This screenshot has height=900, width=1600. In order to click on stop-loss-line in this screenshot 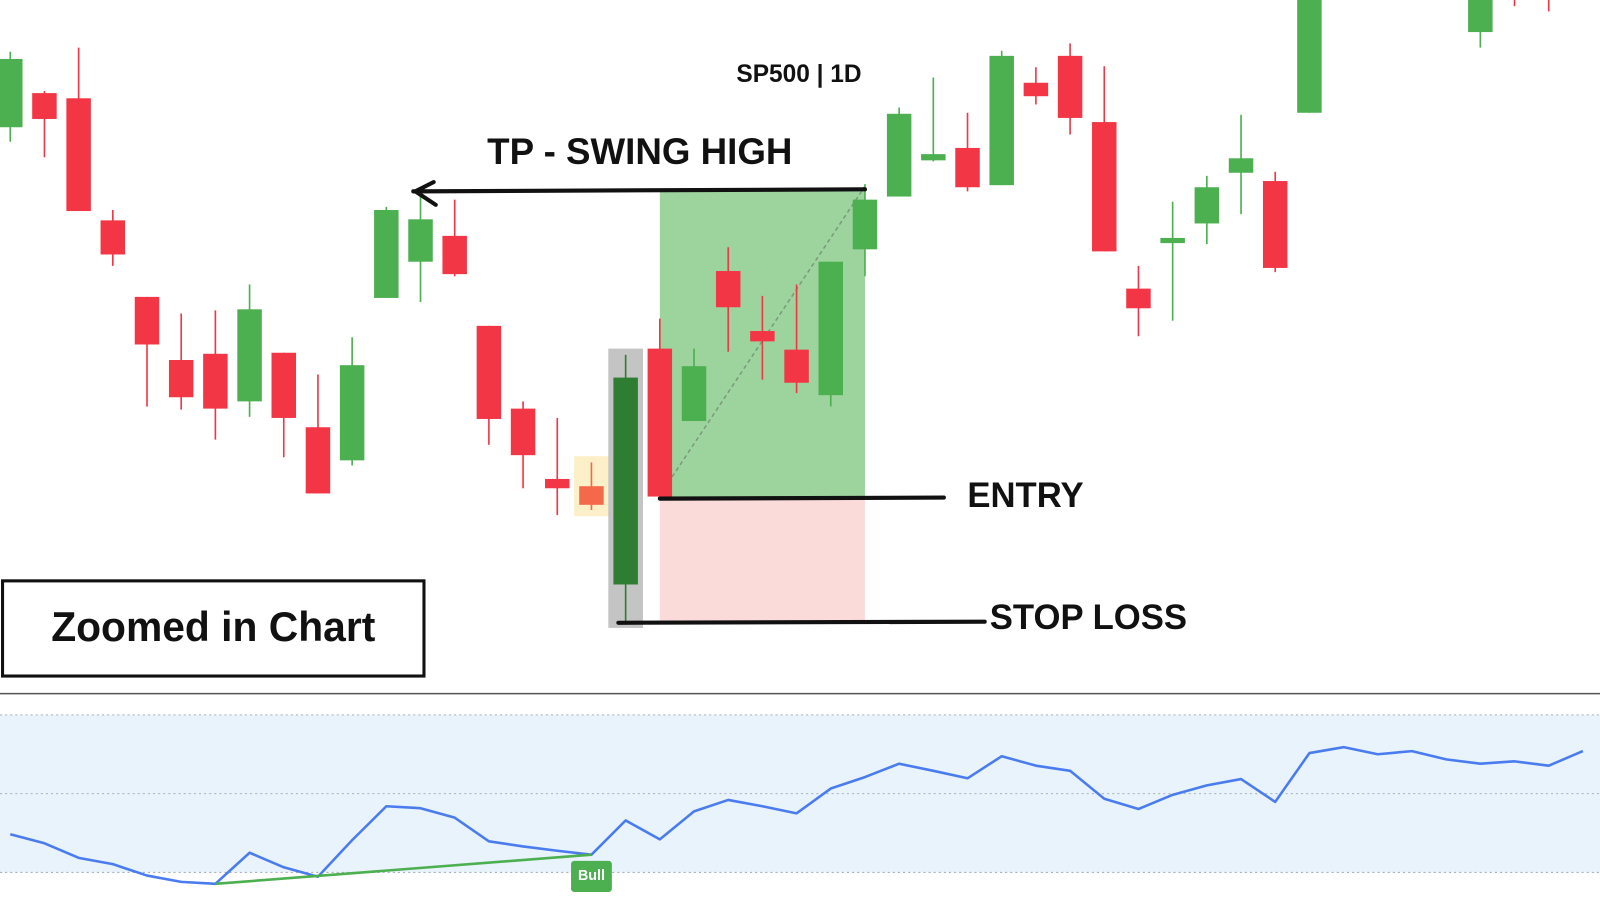, I will do `click(801, 622)`.